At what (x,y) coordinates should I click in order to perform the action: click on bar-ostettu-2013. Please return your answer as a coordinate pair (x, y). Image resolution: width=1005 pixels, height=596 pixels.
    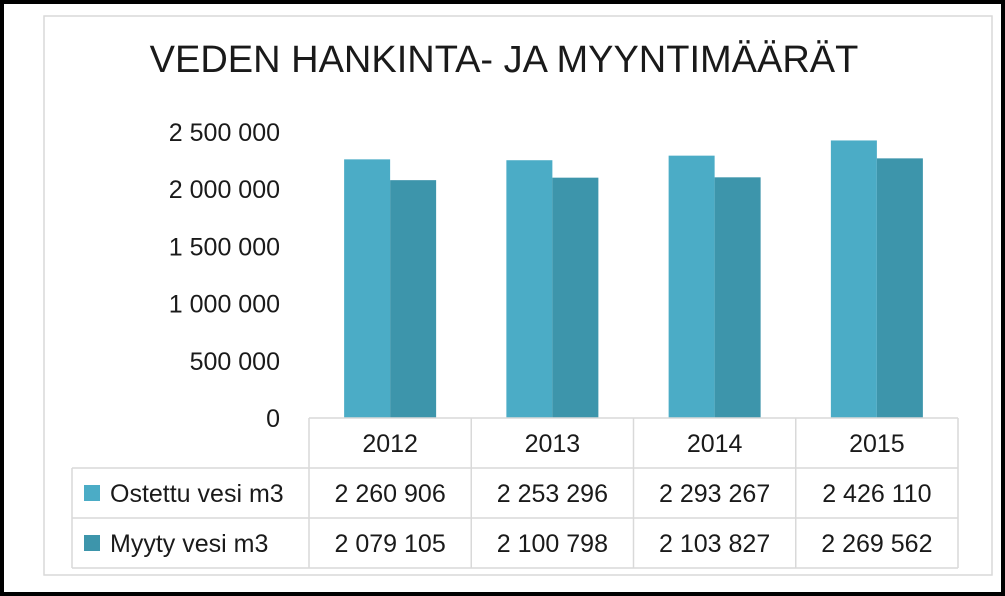
    Looking at the image, I should click on (529, 289).